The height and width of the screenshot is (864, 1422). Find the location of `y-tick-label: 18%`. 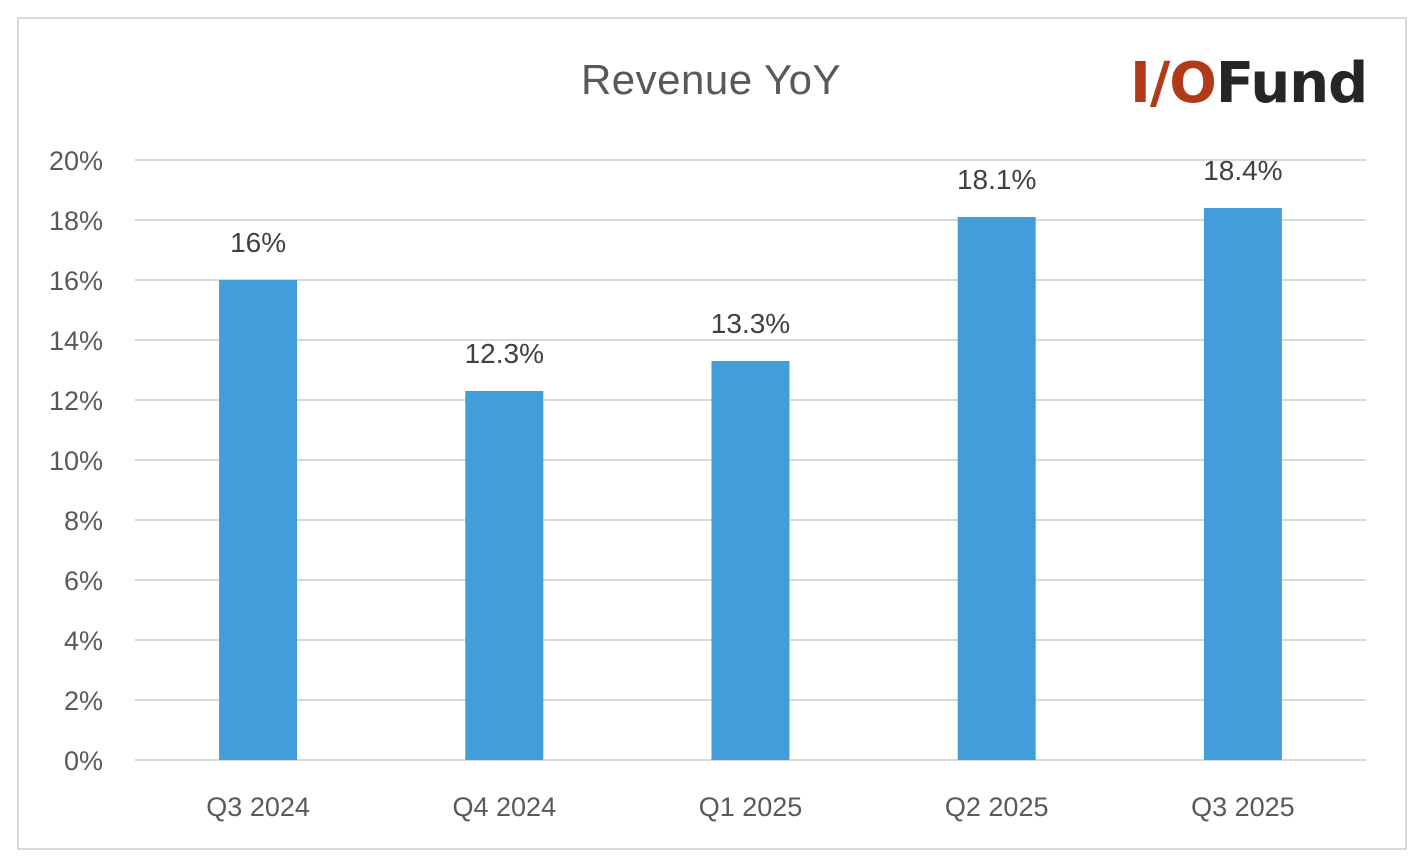

y-tick-label: 18% is located at coordinates (76, 221).